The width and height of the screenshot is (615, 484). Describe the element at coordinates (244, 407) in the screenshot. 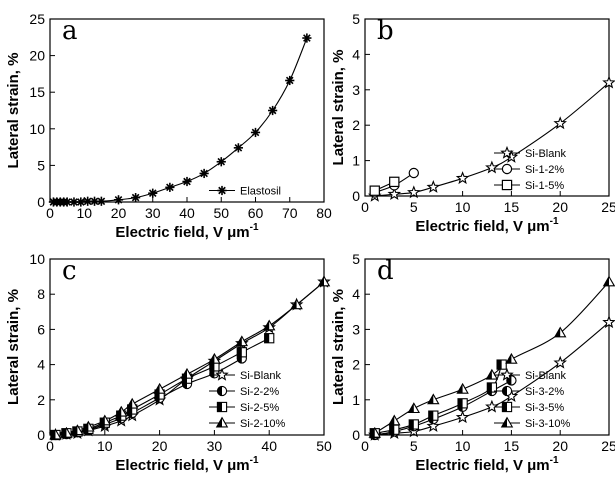

I see `legend-item: Si-2-5%` at that location.